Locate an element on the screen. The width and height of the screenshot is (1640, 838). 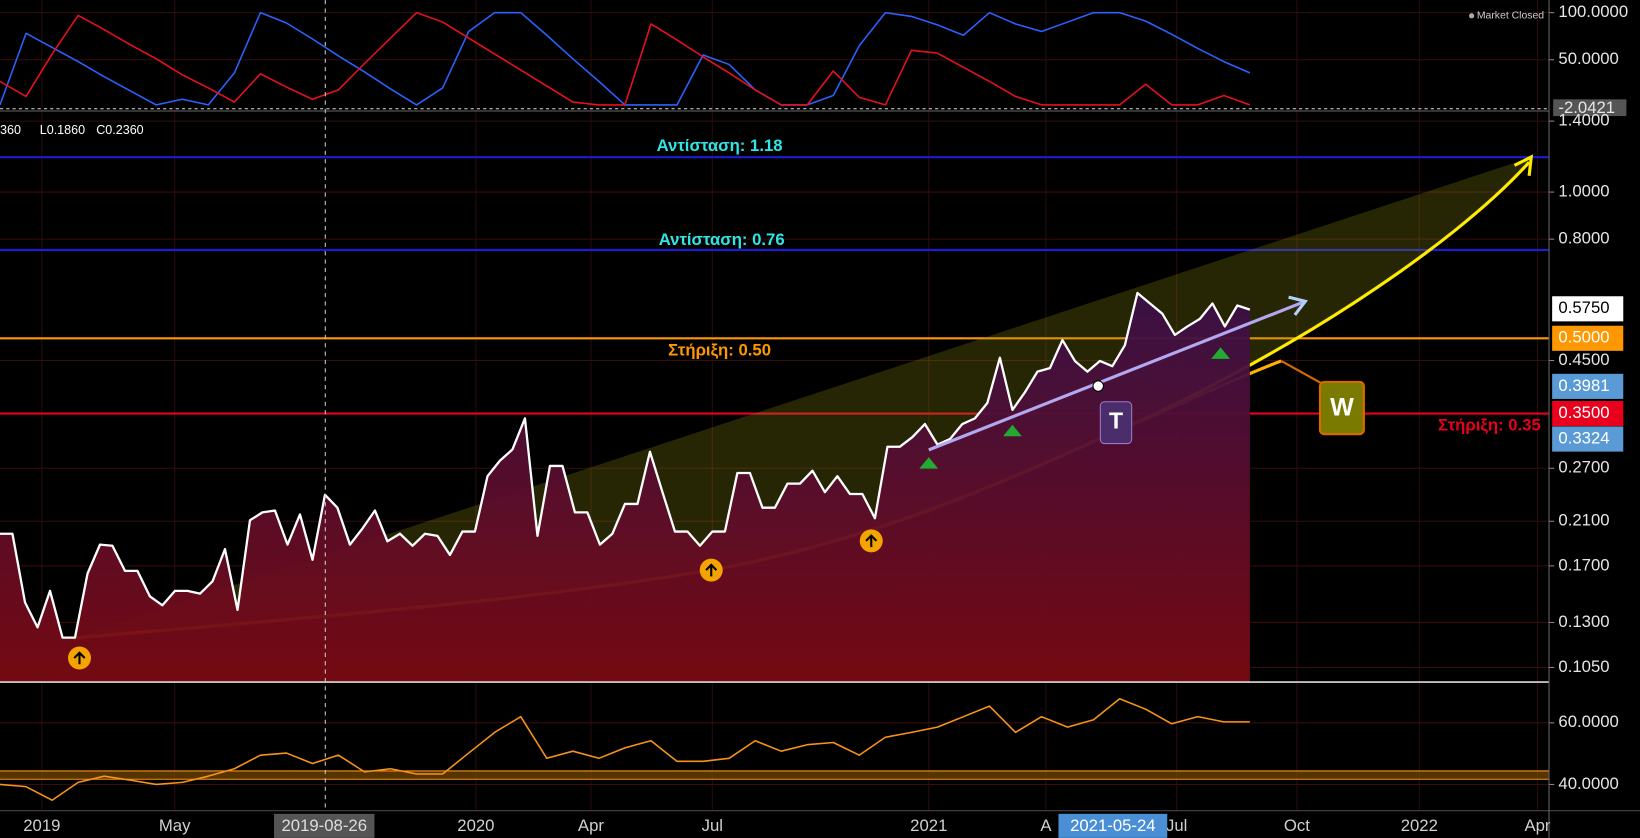
last-value-badge is located at coordinates (1590, 108).